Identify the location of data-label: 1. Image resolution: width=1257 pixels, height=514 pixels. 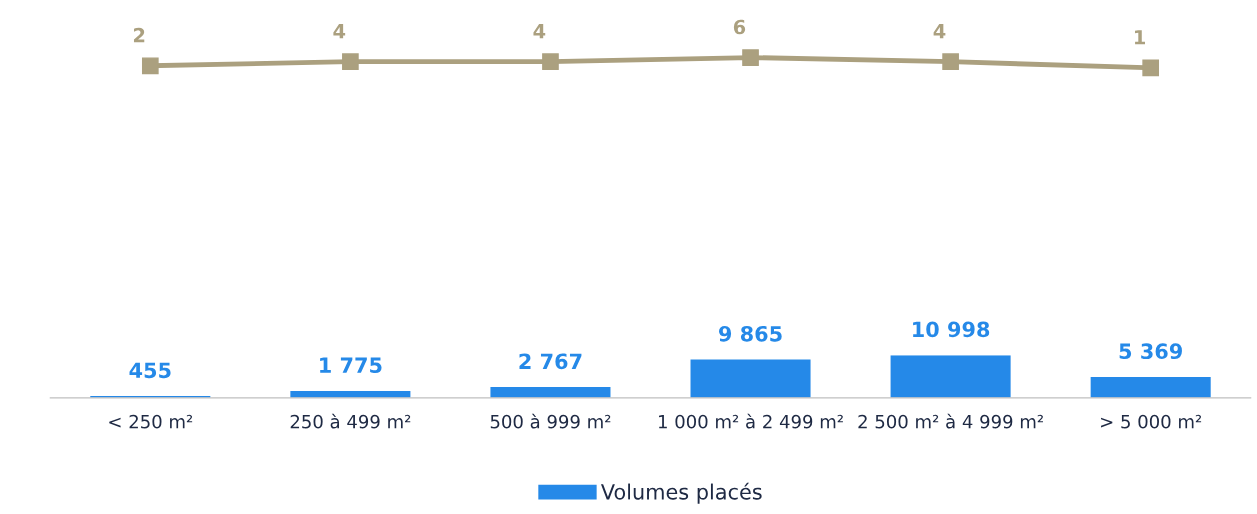
(1140, 37).